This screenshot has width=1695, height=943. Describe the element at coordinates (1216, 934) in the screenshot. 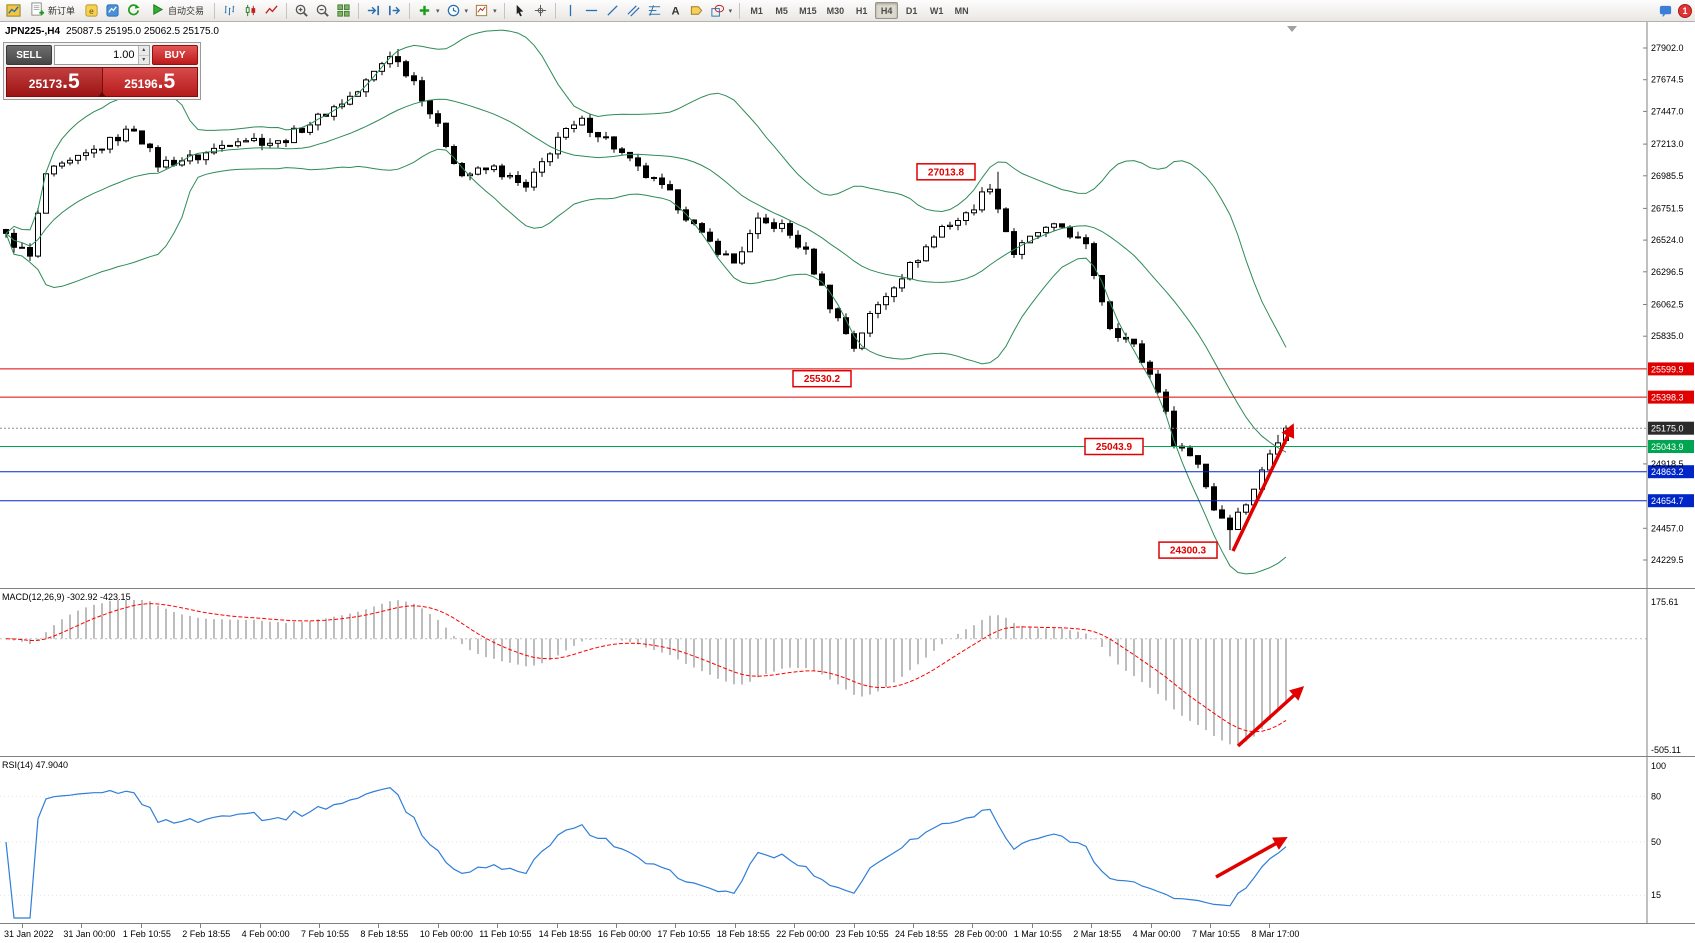

I see `time-label: 7 Mar 10:55` at that location.